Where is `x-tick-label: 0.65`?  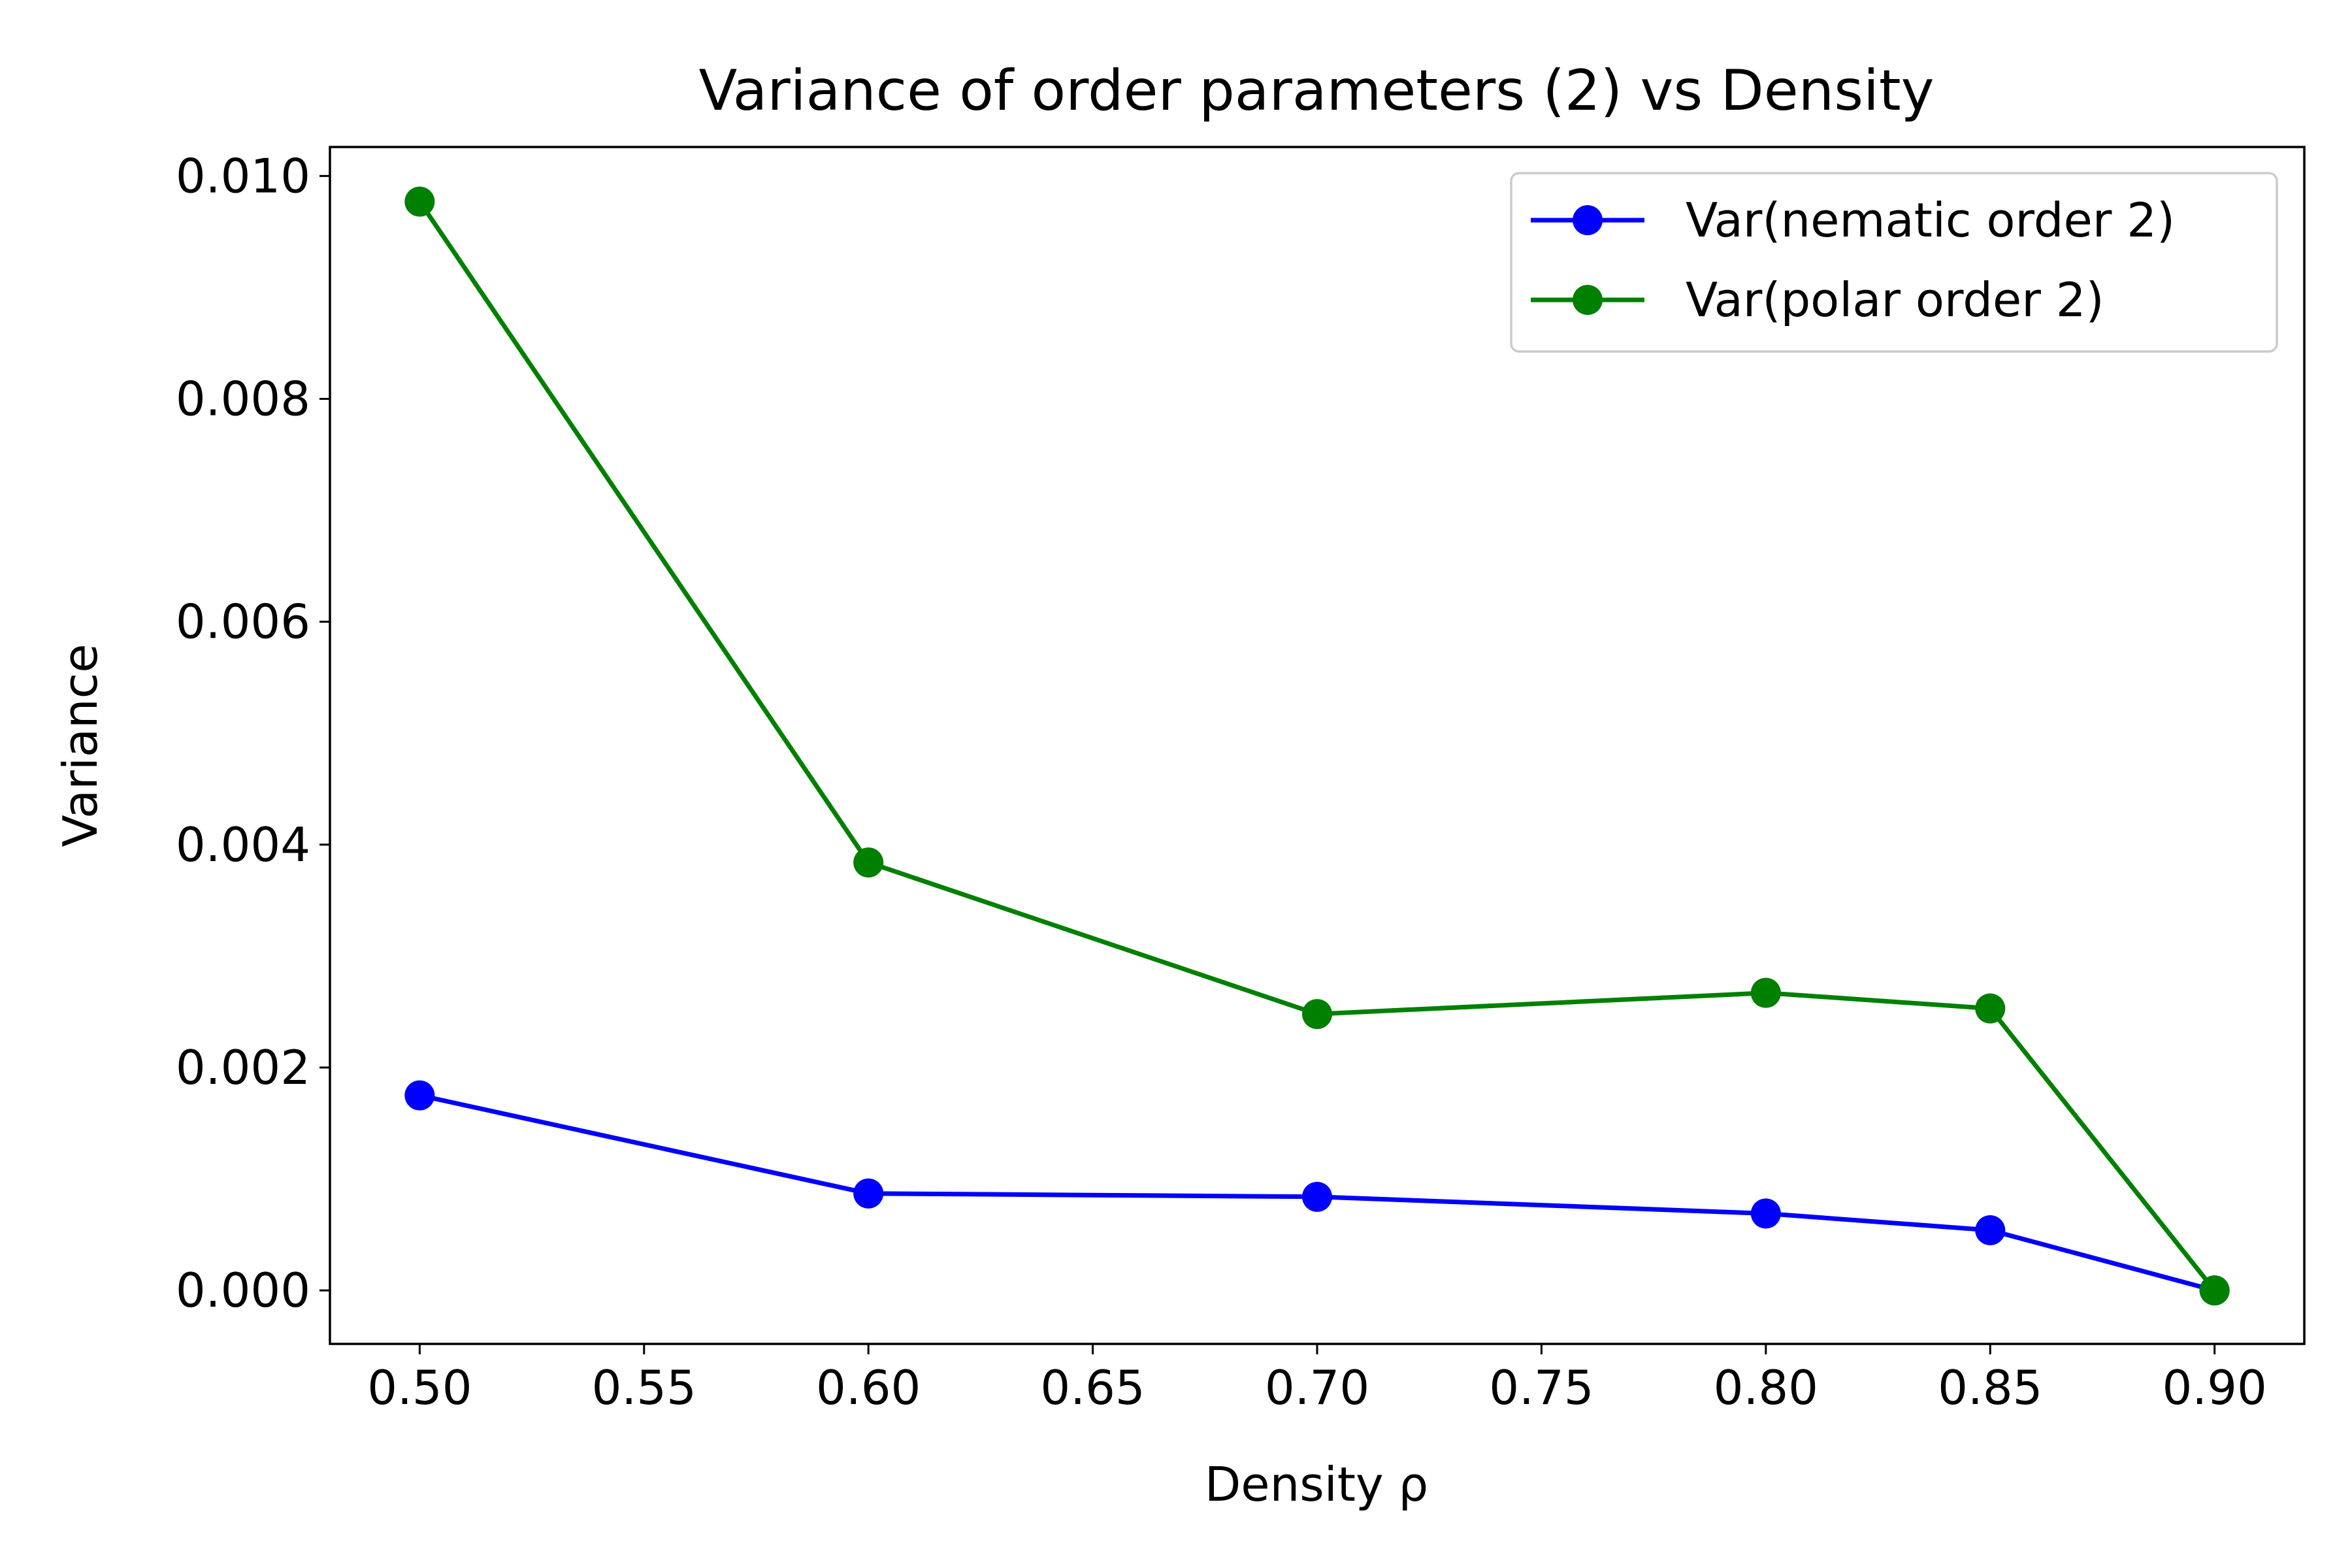 x-tick-label: 0.65 is located at coordinates (1092, 1387).